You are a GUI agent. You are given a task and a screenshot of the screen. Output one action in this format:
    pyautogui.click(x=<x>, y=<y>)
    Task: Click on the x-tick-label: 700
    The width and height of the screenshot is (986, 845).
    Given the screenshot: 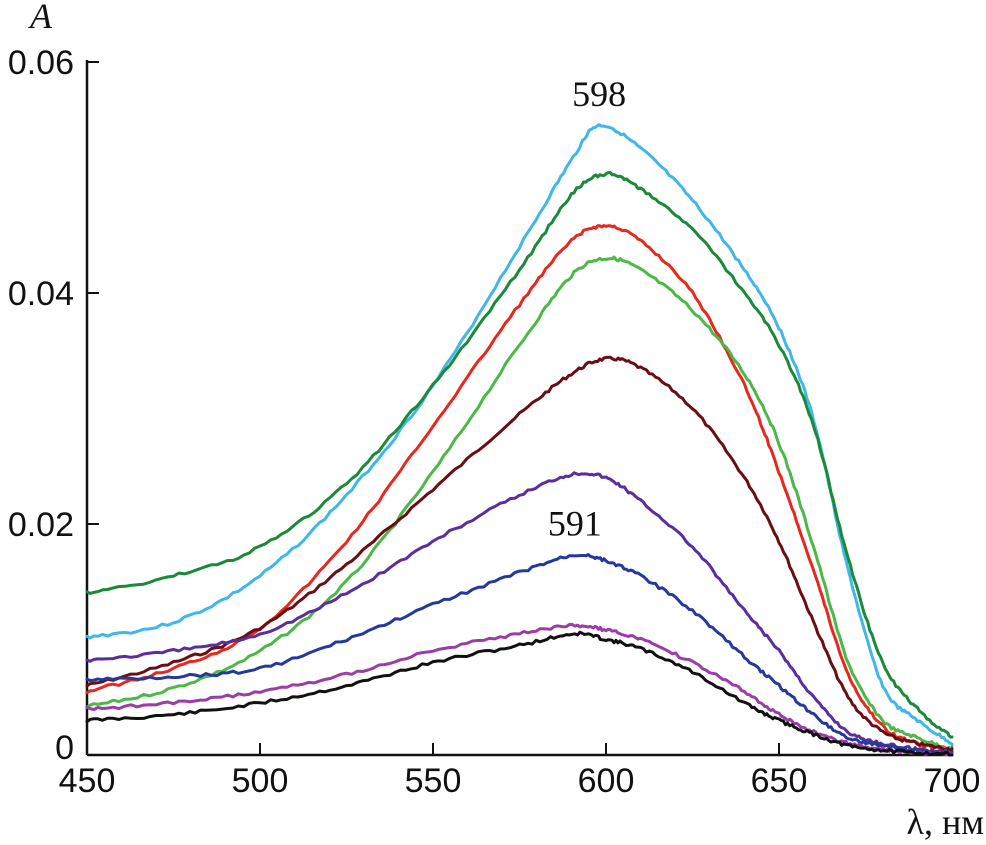 What is the action you would take?
    pyautogui.click(x=952, y=781)
    